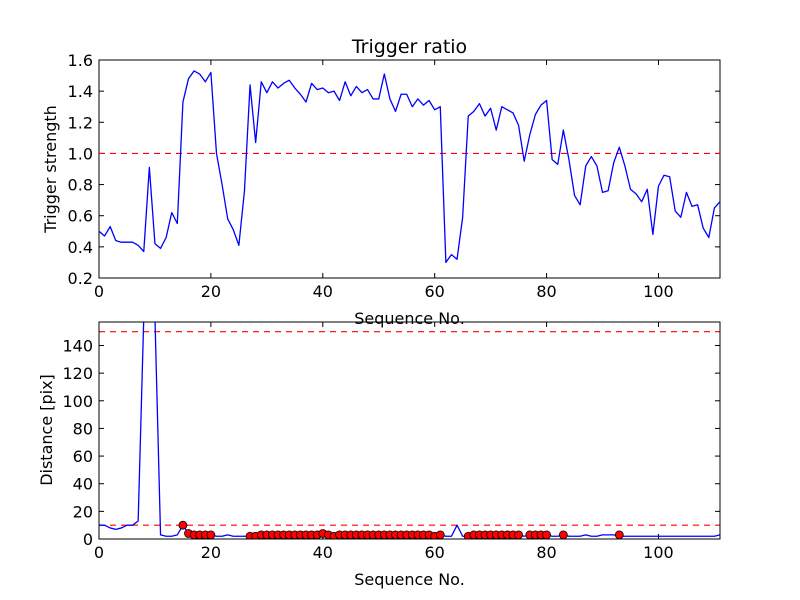 This screenshot has width=800, height=600. I want to click on marker-points, so click(401, 529).